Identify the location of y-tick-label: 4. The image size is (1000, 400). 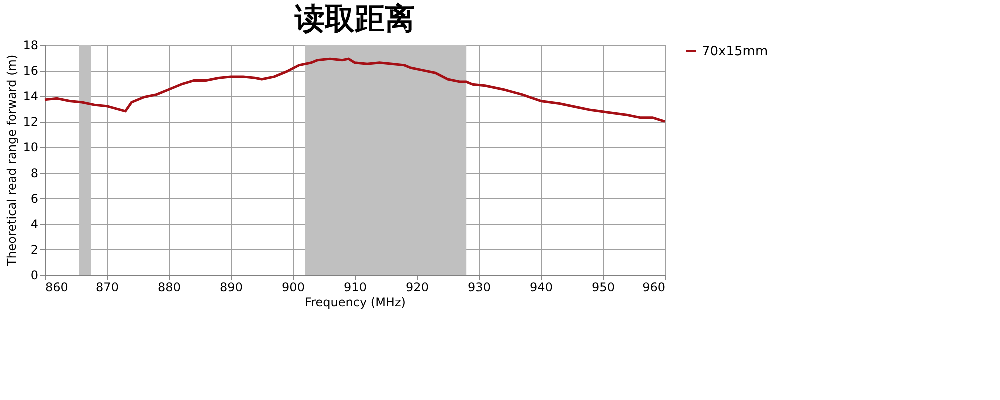
(34, 224).